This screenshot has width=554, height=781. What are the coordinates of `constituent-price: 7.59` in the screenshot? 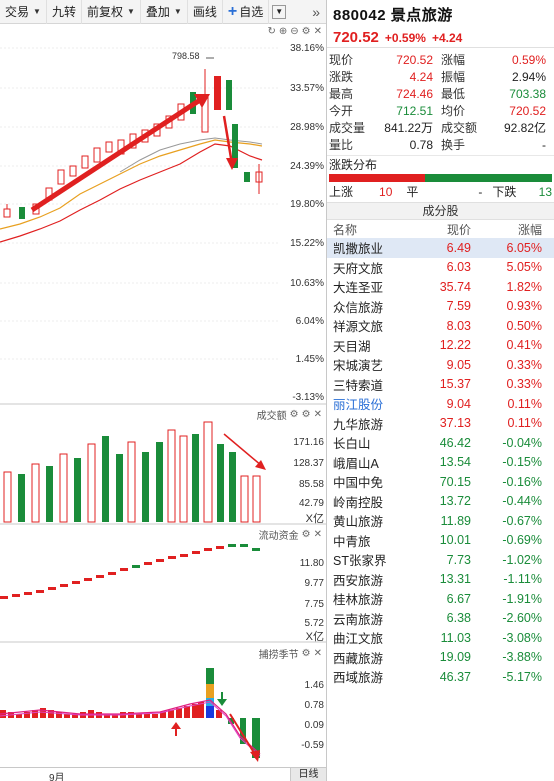 It's located at (458, 306).